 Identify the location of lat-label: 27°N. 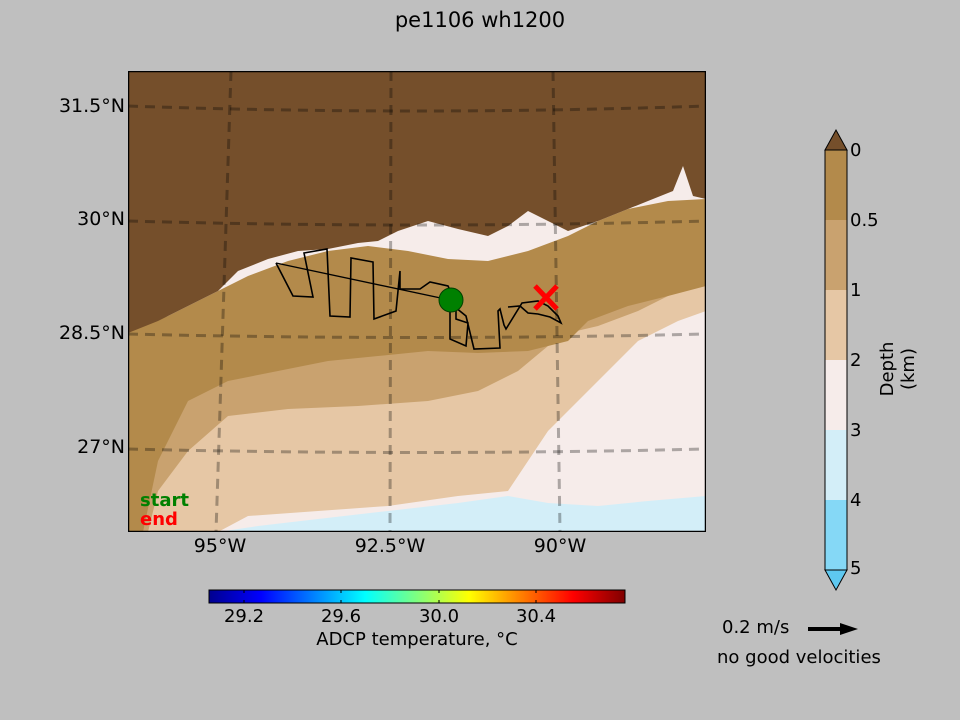
(101, 447).